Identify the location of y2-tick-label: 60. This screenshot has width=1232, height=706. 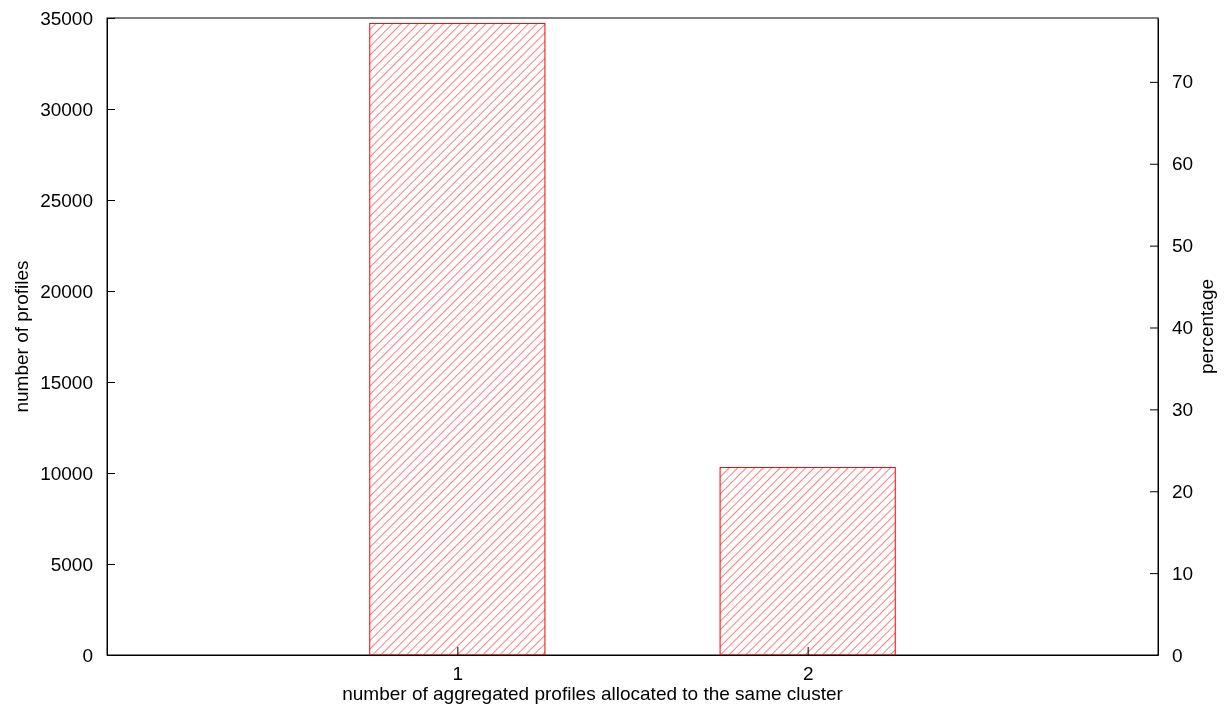
(1183, 164).